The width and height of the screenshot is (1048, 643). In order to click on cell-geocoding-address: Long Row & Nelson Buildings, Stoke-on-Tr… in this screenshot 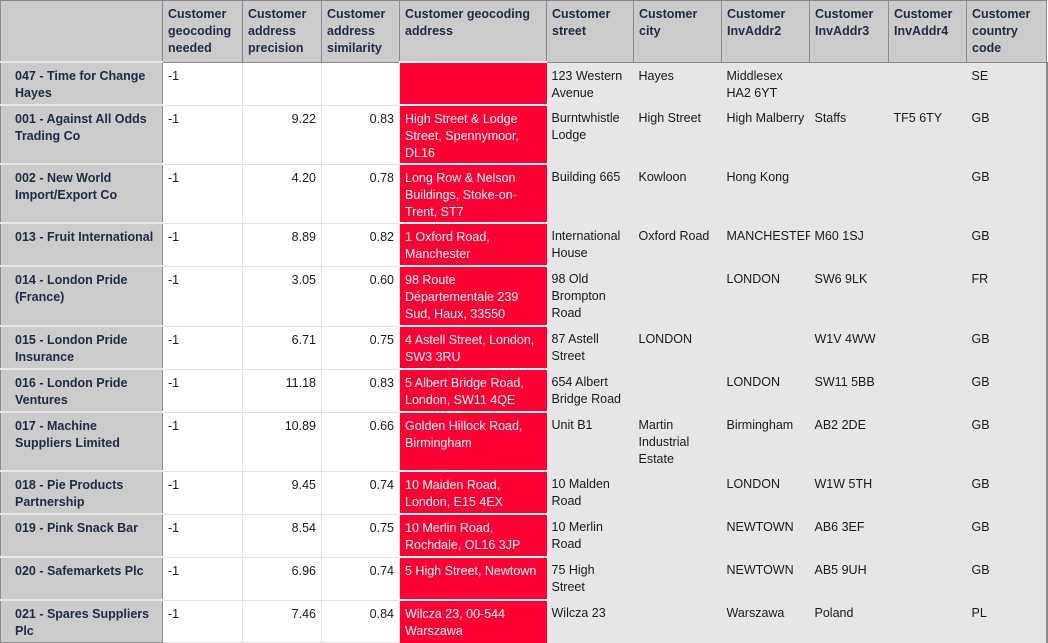, I will do `click(473, 193)`.